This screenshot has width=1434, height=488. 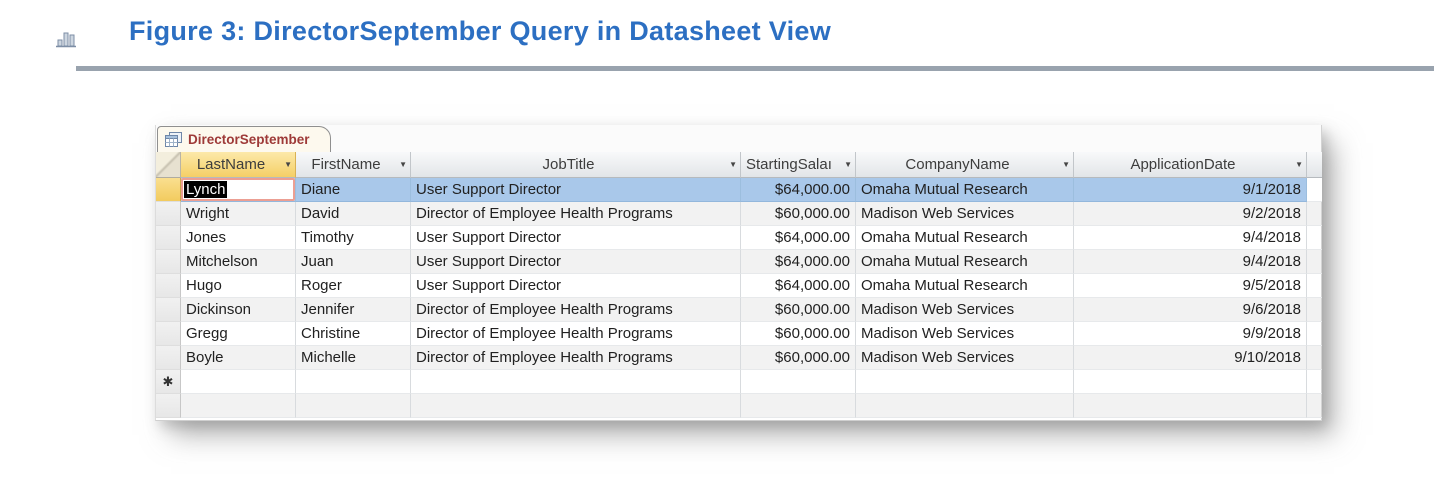 What do you see at coordinates (168, 165) in the screenshot?
I see `select-all-corner-button` at bounding box center [168, 165].